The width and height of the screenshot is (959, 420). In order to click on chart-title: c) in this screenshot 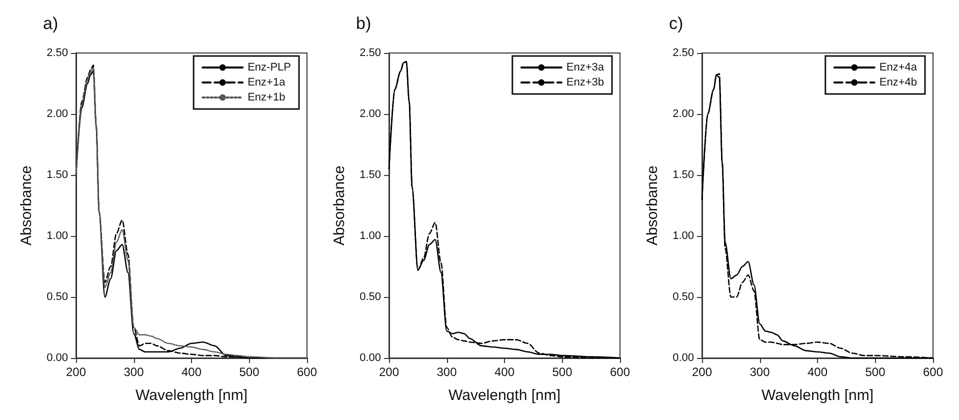, I will do `click(676, 23)`.